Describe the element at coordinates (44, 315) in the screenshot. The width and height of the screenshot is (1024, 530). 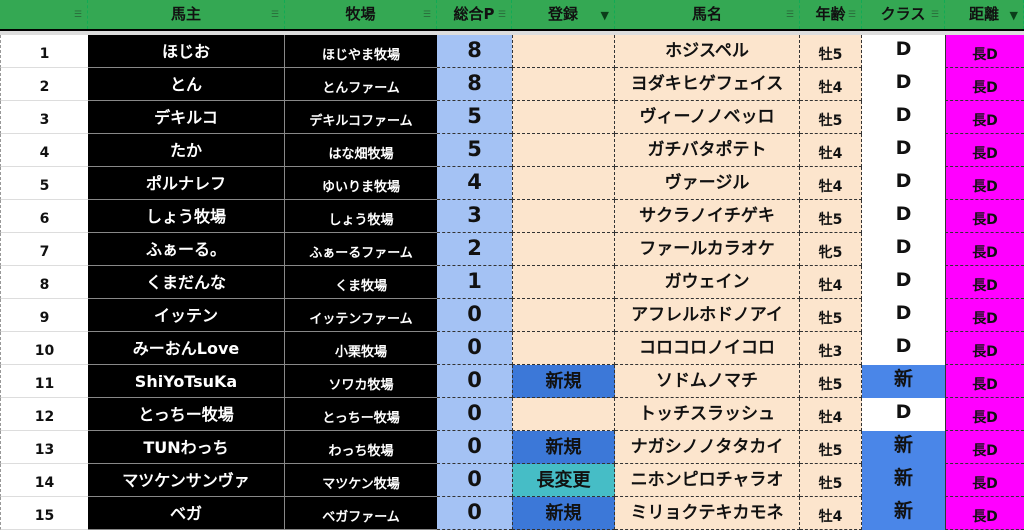
I see `cell-number: 9` at that location.